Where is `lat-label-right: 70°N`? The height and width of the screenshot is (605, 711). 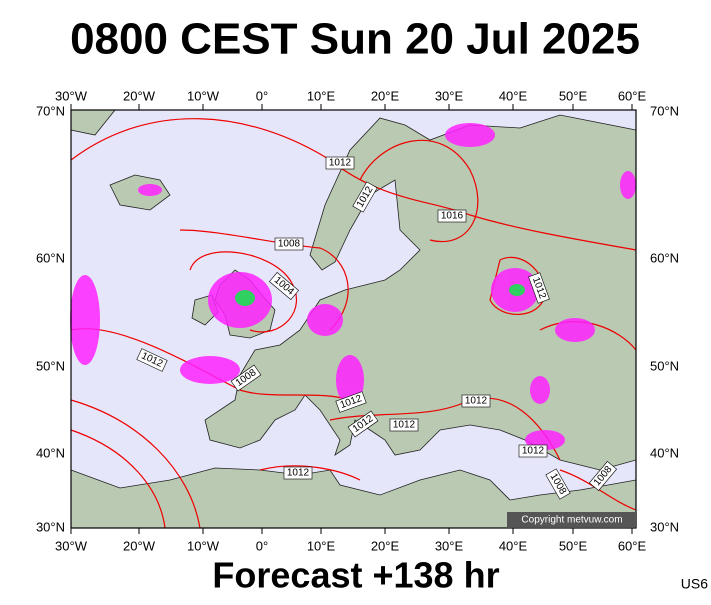
lat-label-right: 70°N is located at coordinates (664, 110).